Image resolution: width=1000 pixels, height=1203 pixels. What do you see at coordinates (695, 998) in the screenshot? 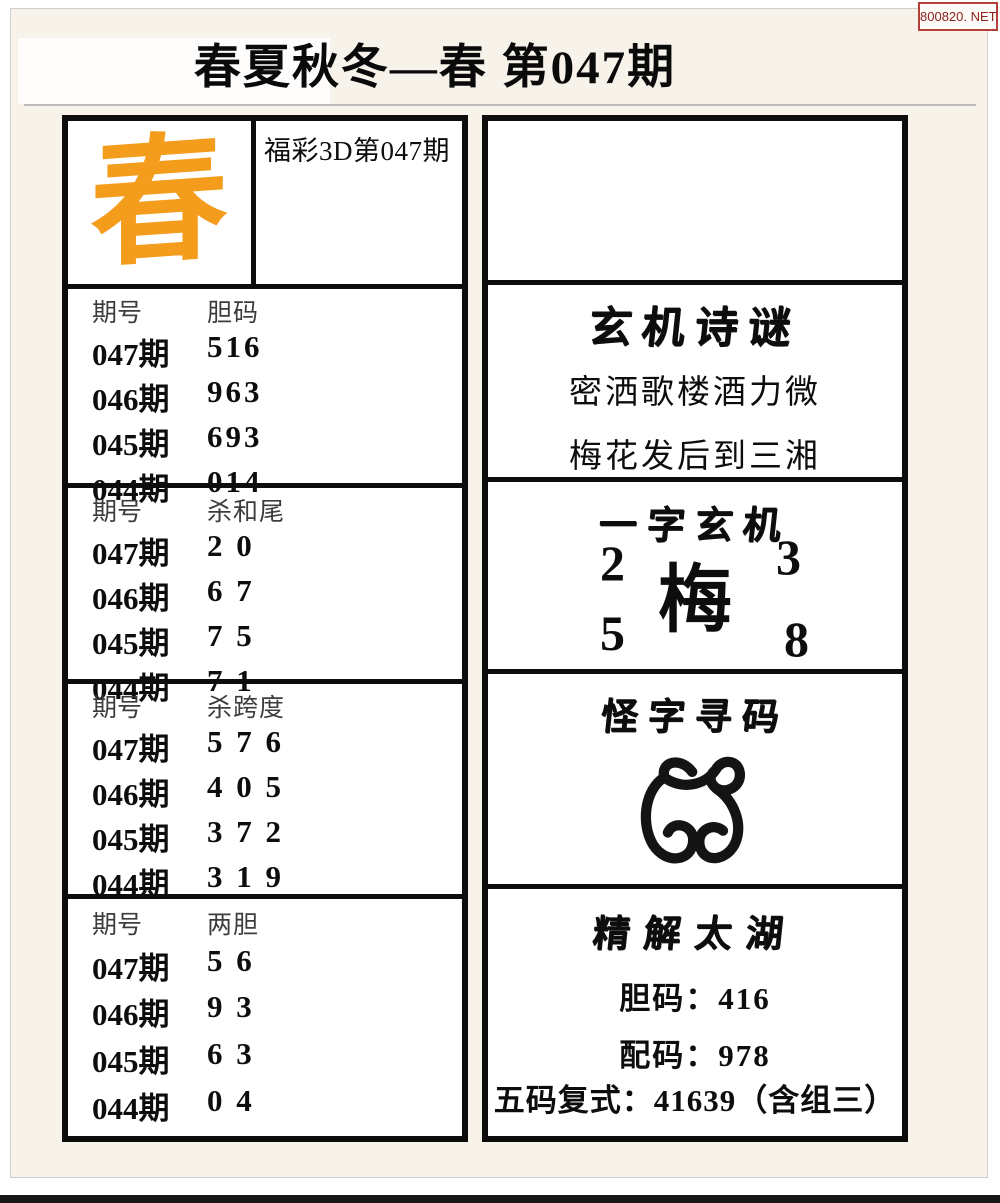
I see `taihu-dan-line: 胆码：416` at bounding box center [695, 998].